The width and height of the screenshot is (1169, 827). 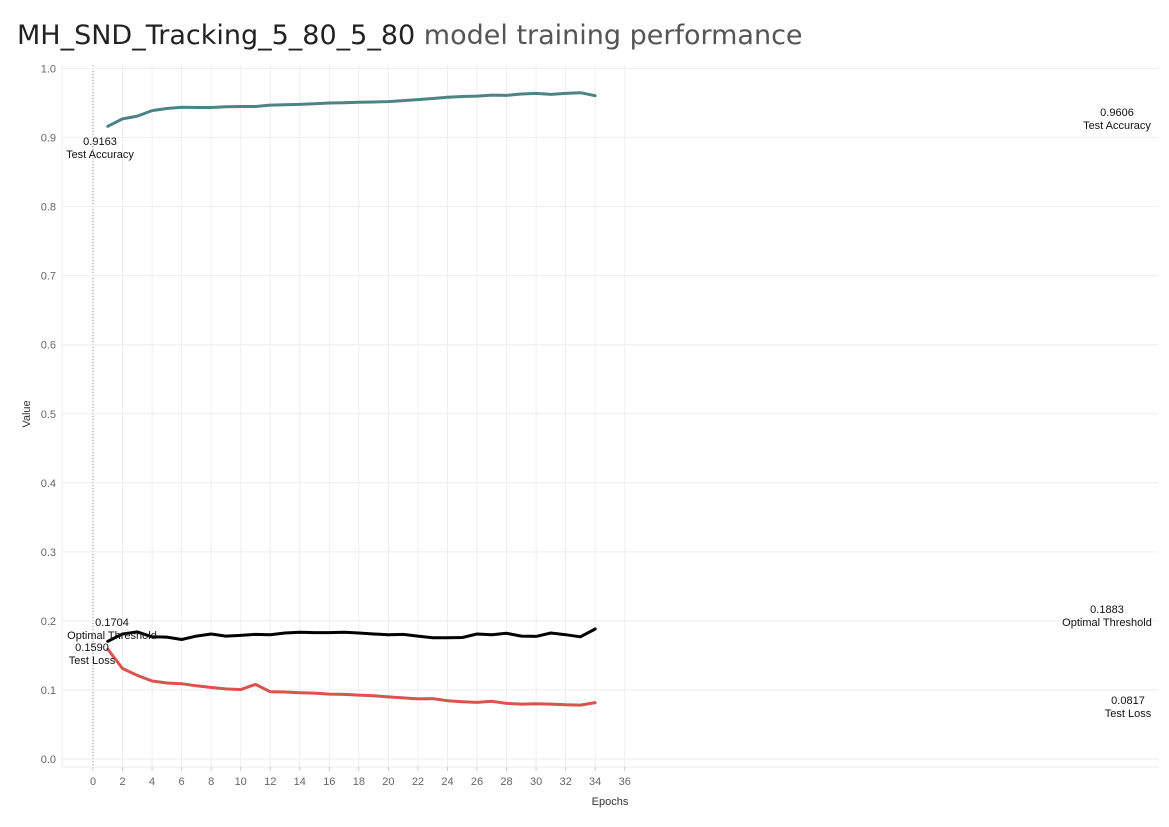 I want to click on start-label-optimal-threshold: 0.1704 Optimal Threshold, so click(x=112, y=629).